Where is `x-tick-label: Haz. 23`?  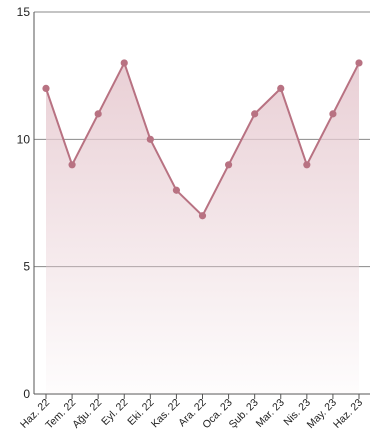 x-tick-label: Haz. 23 is located at coordinates (348, 414).